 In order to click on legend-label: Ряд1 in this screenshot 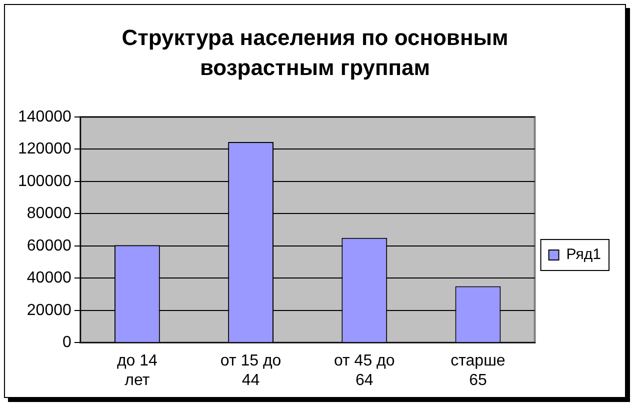, I will do `click(584, 255)`.